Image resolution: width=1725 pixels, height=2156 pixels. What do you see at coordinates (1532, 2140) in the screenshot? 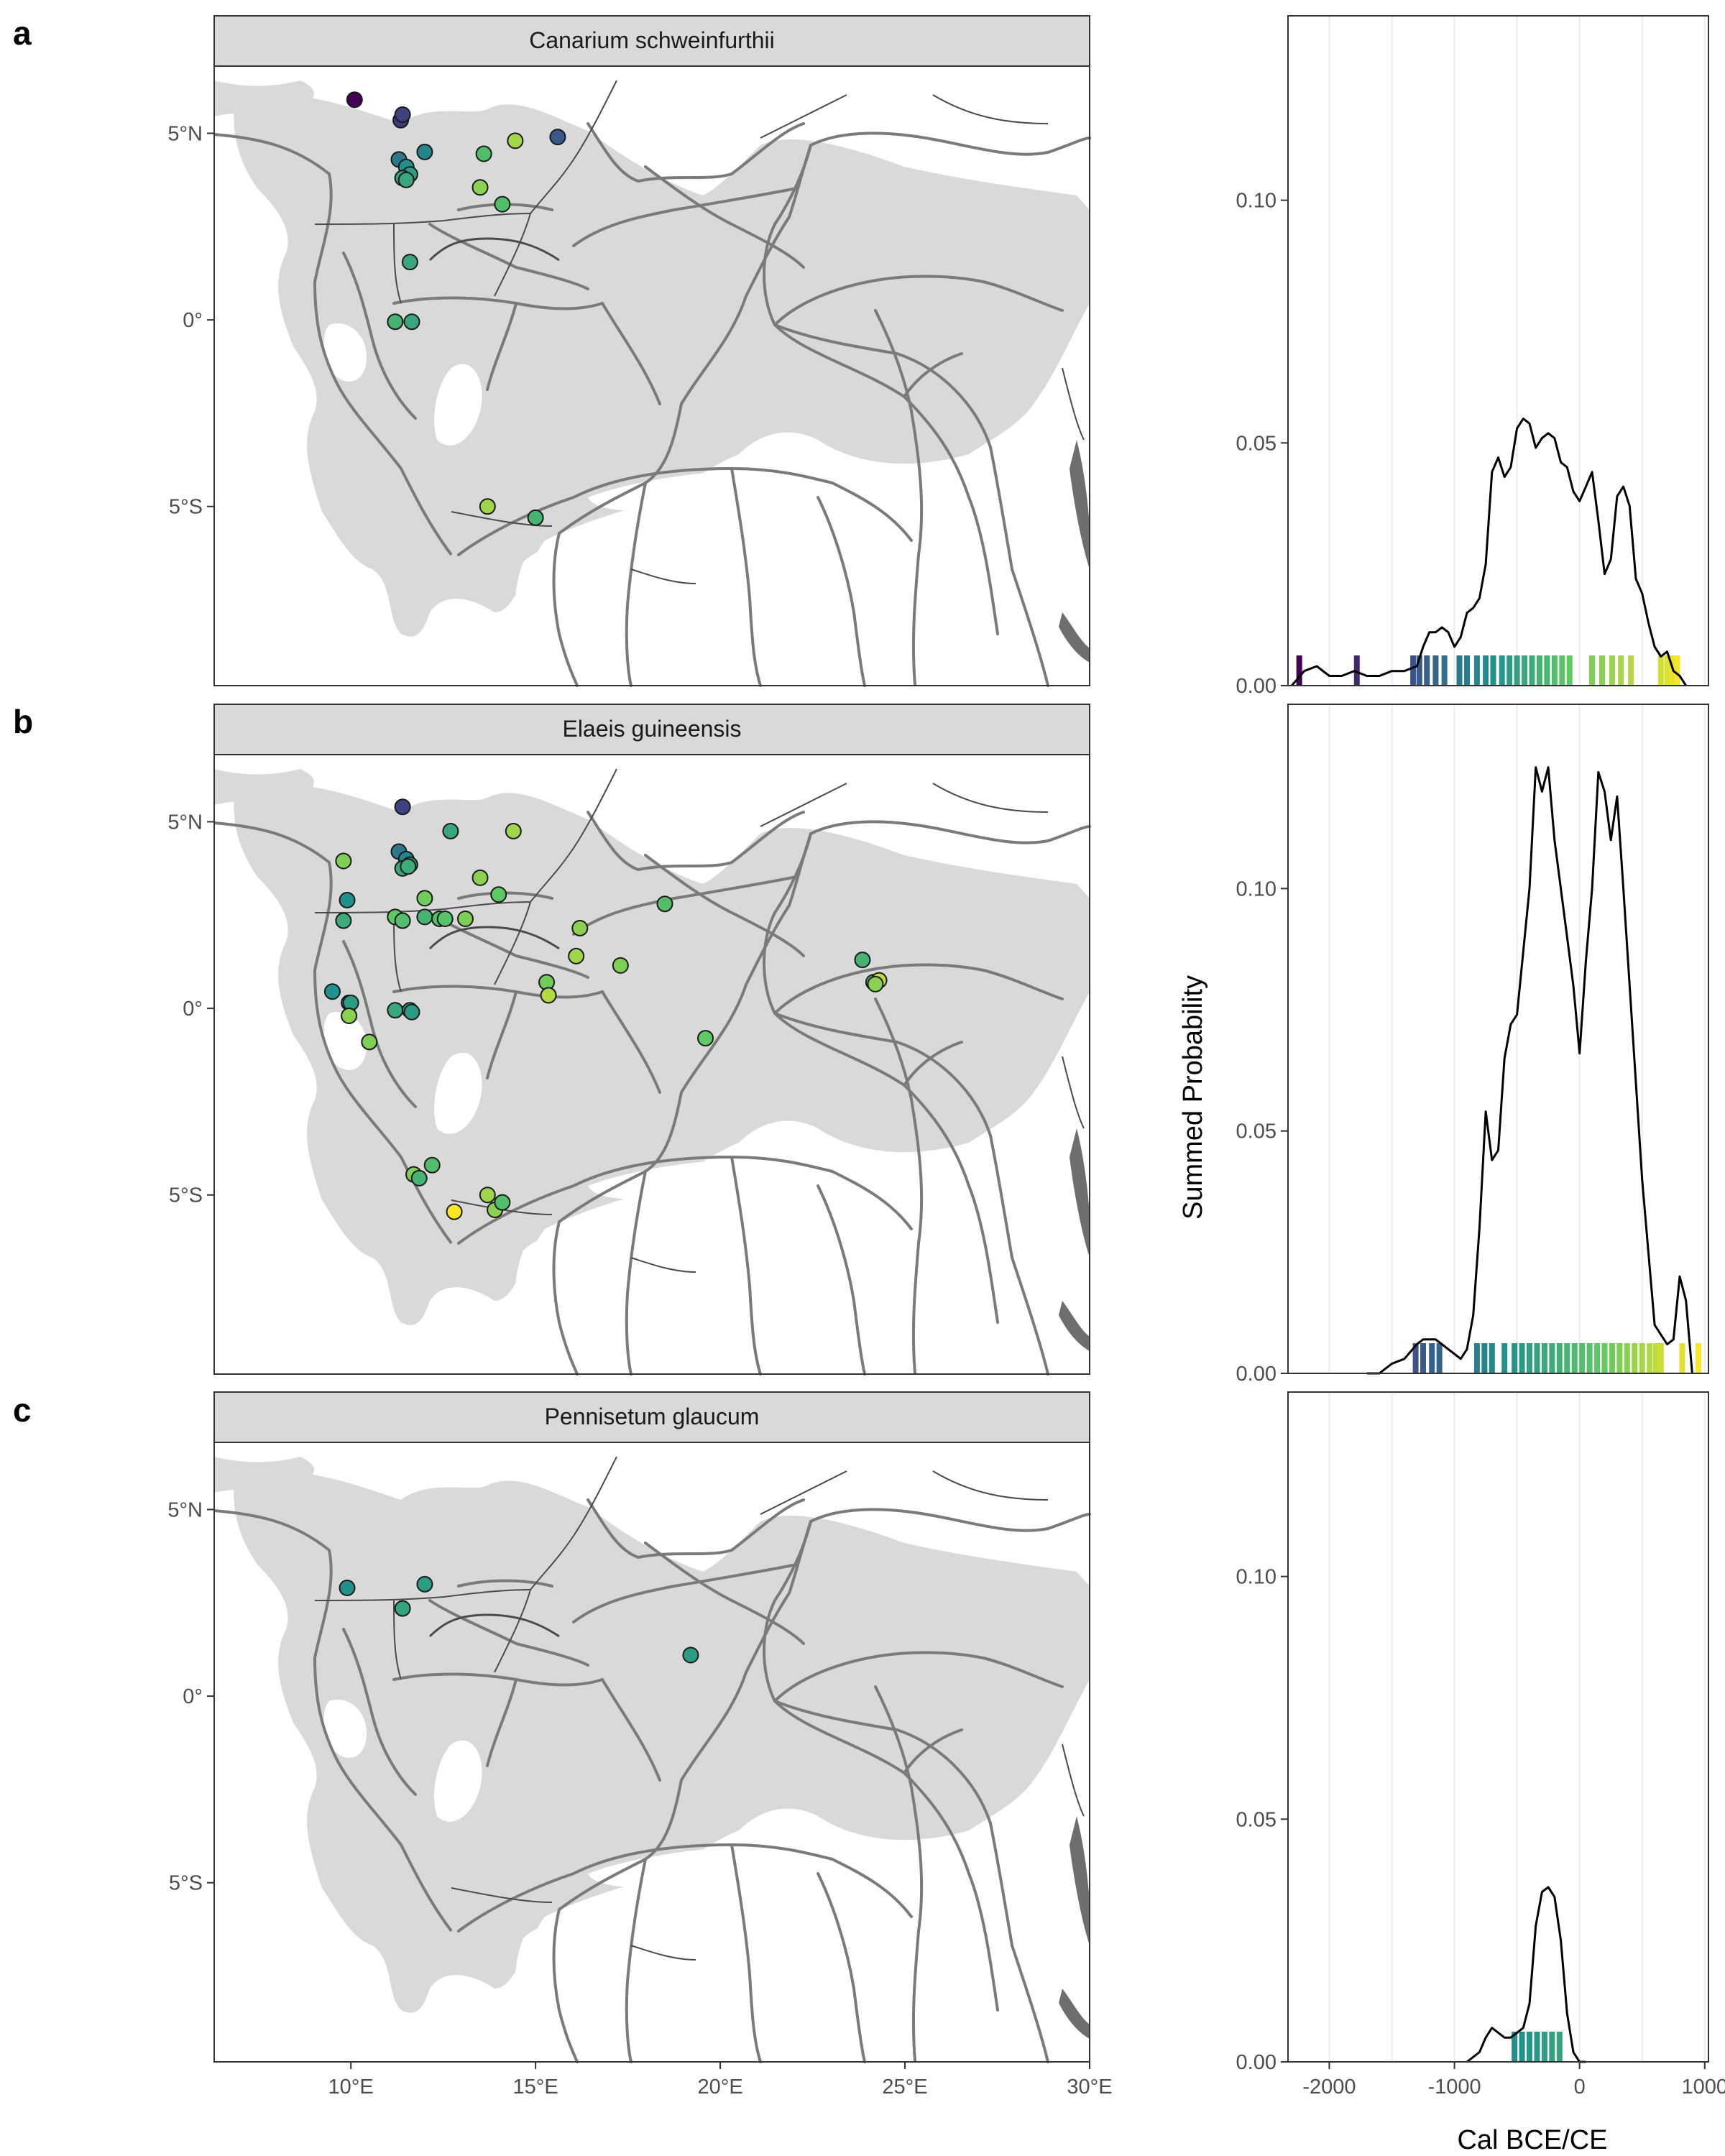
I see `density-x-axis-title: Cal BCE/CE` at bounding box center [1532, 2140].